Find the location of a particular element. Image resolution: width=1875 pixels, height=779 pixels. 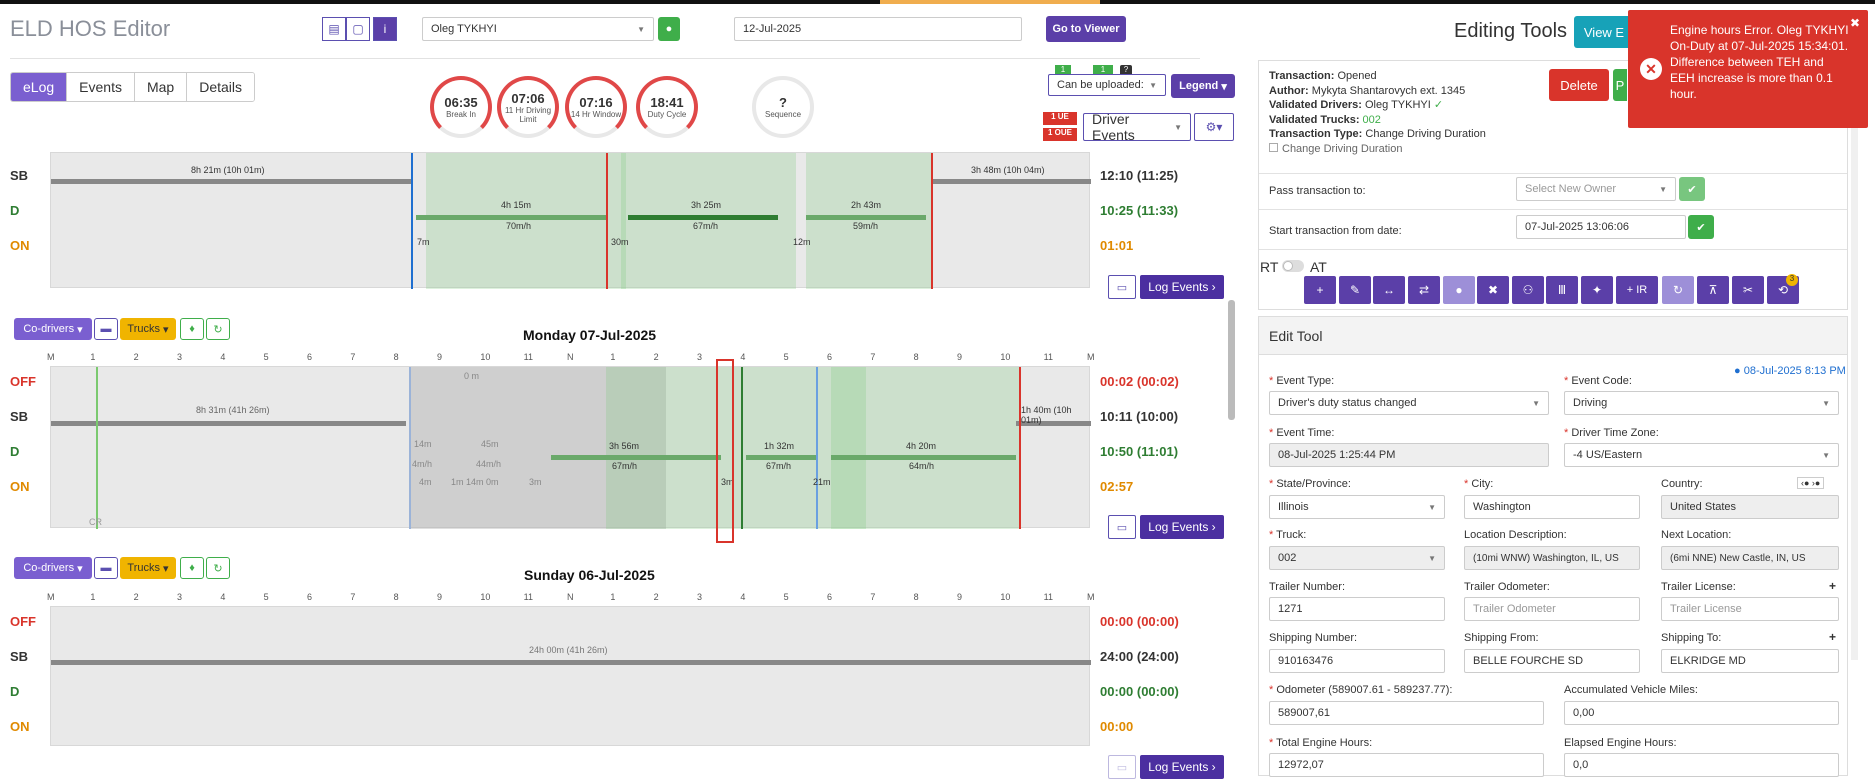

shift-arrows-icon: ↔ is located at coordinates (1389, 290).